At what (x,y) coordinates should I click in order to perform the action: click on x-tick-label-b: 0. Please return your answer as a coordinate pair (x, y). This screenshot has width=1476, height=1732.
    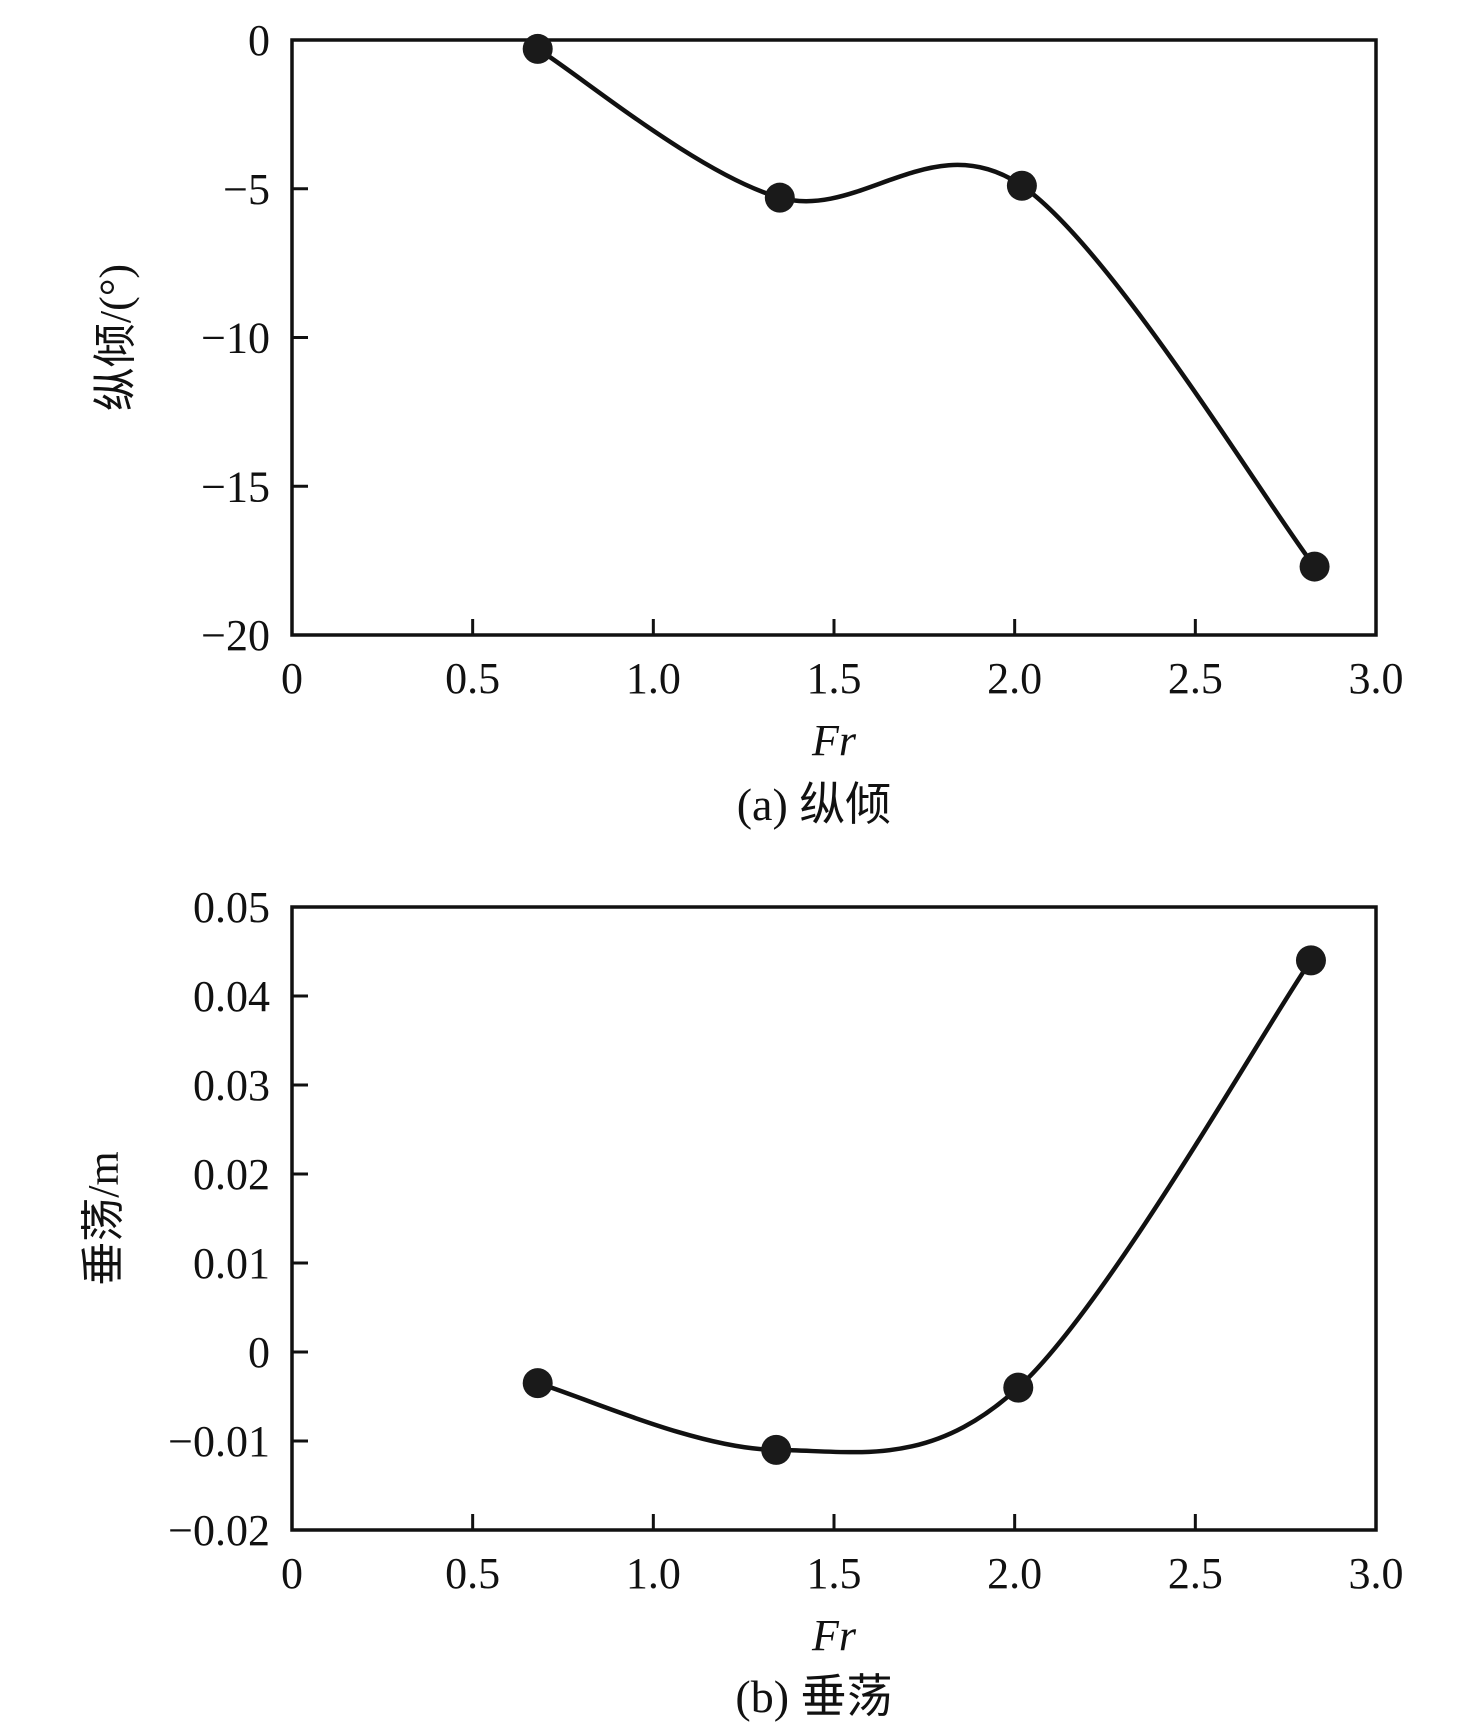
    Looking at the image, I should click on (292, 1573).